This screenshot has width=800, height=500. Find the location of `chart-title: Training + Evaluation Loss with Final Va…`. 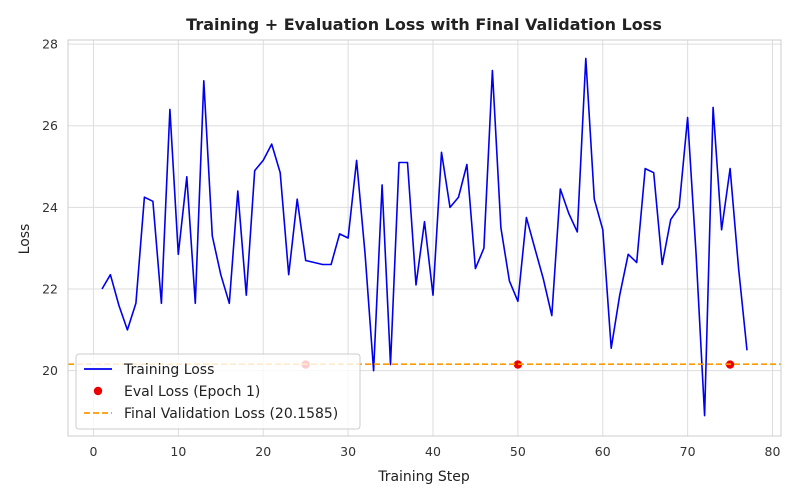

chart-title: Training + Evaluation Loss with Final Va… is located at coordinates (424, 24).